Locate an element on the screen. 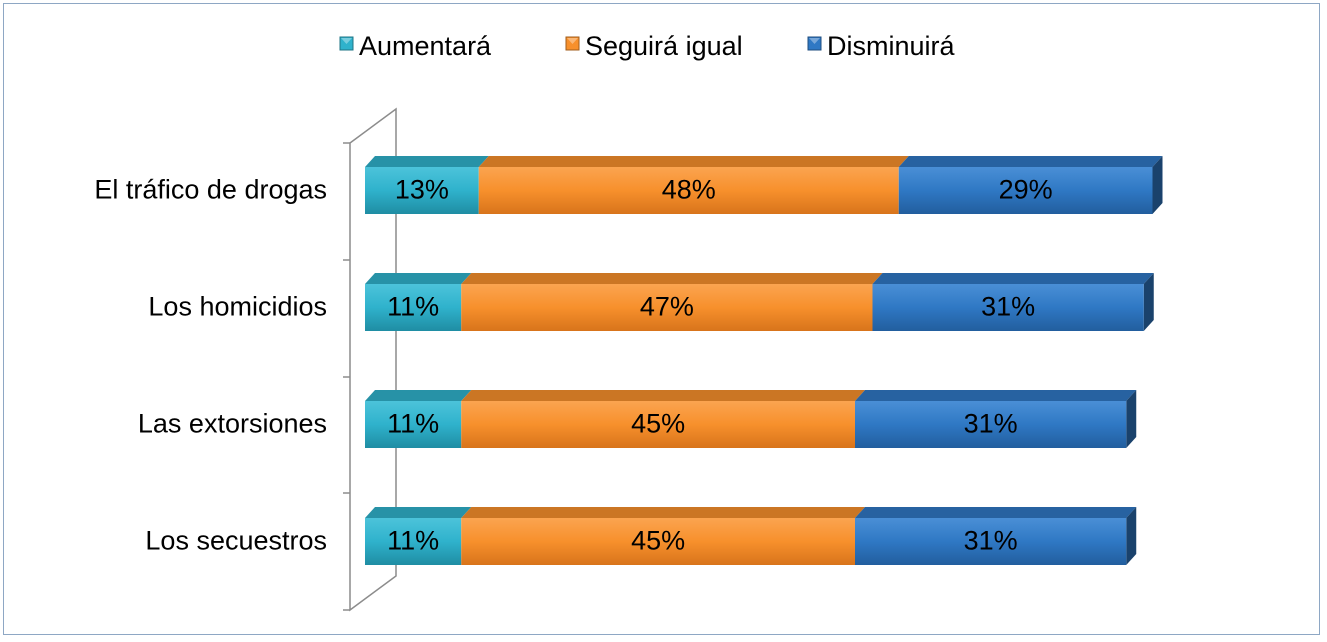  value-label-1-1: 13% is located at coordinates (422, 190).